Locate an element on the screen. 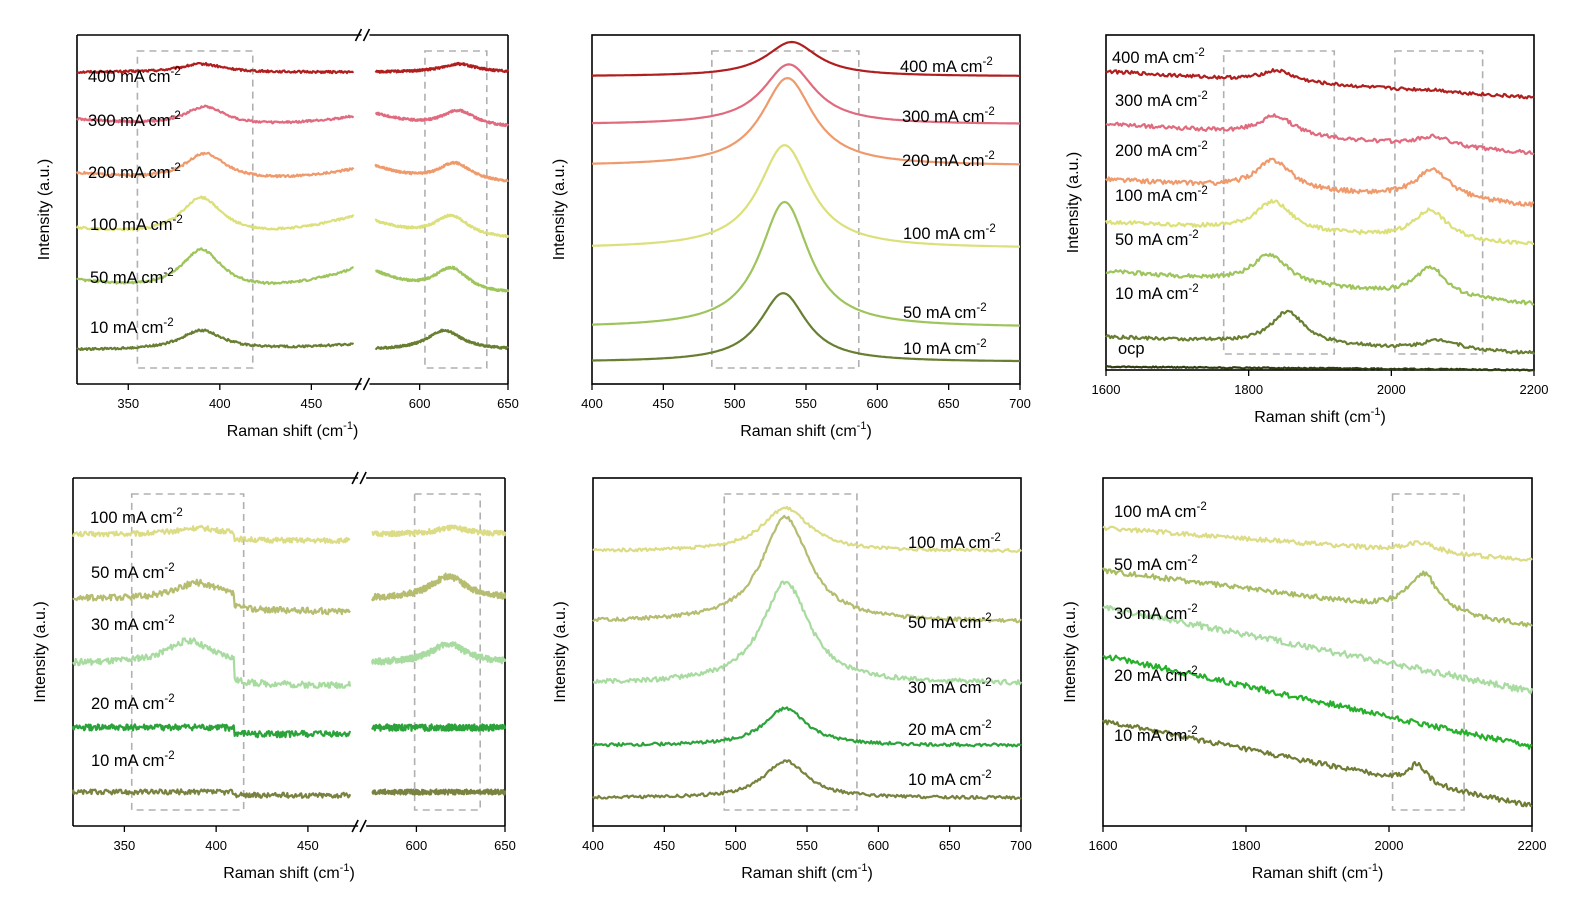  x-tick-label: 600 is located at coordinates (877, 403).